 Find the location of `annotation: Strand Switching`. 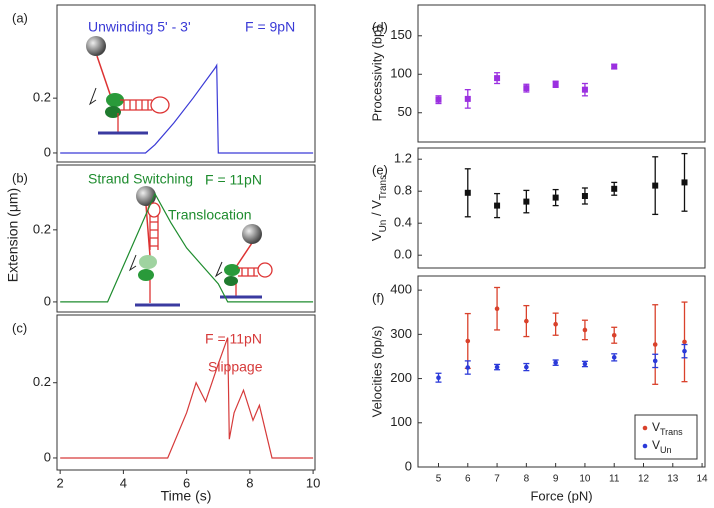

annotation: Strand Switching is located at coordinates (140, 179).